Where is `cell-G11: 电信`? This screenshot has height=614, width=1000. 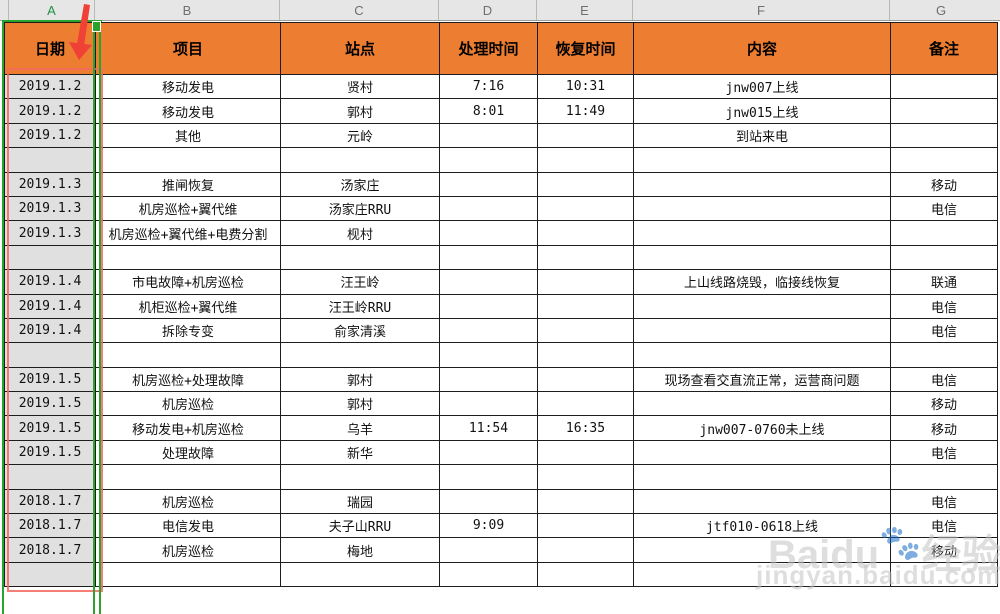 cell-G11: 电信 is located at coordinates (944, 306).